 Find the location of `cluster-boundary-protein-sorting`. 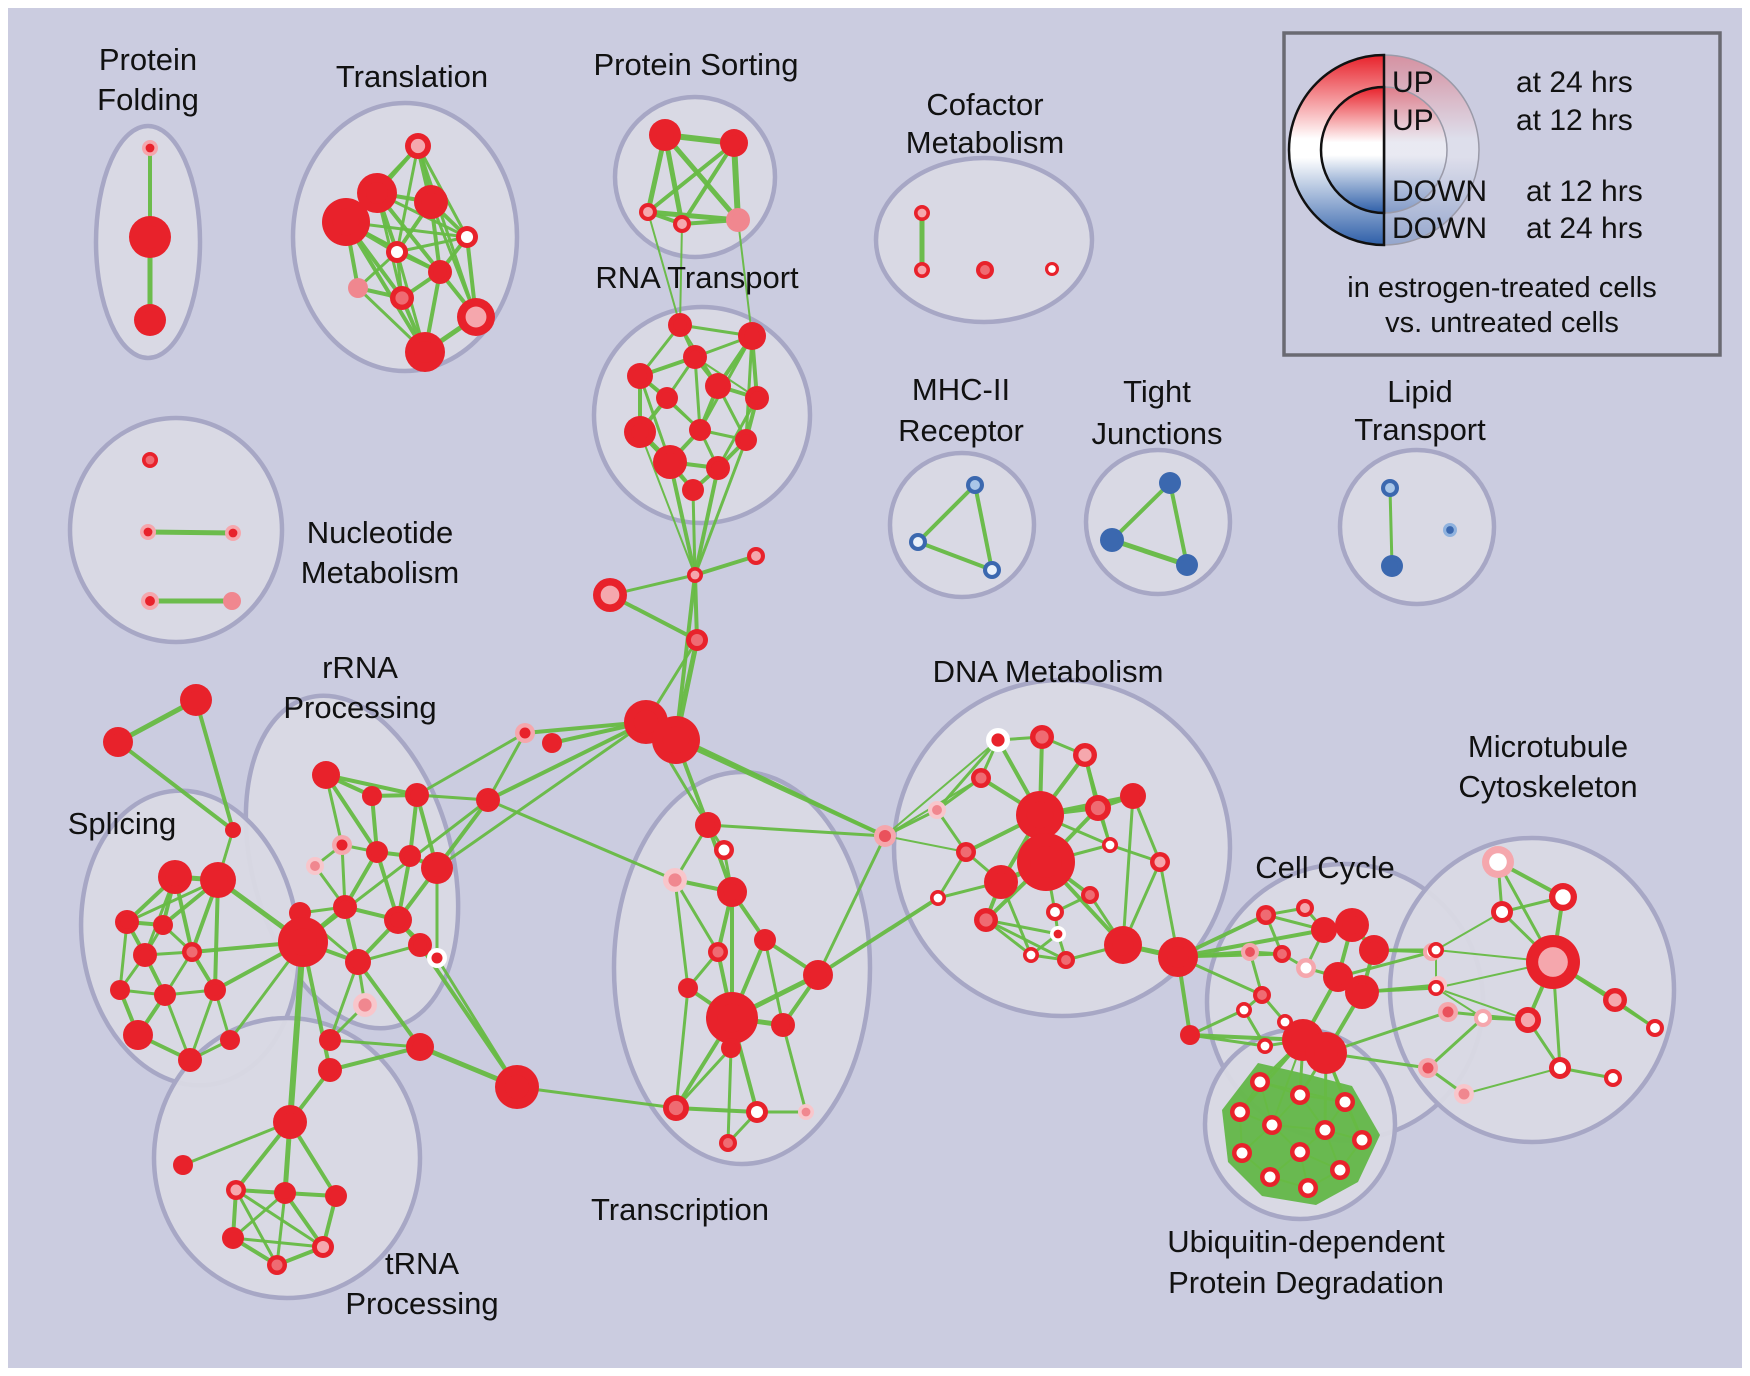

cluster-boundary-protein-sorting is located at coordinates (695, 177).